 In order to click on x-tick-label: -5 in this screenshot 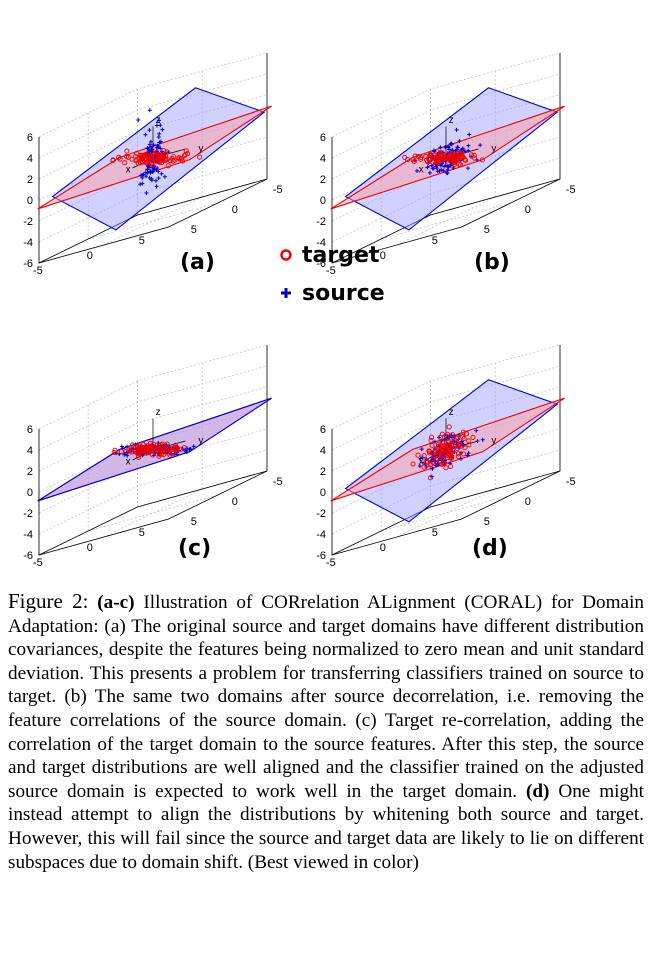, I will do `click(331, 271)`.